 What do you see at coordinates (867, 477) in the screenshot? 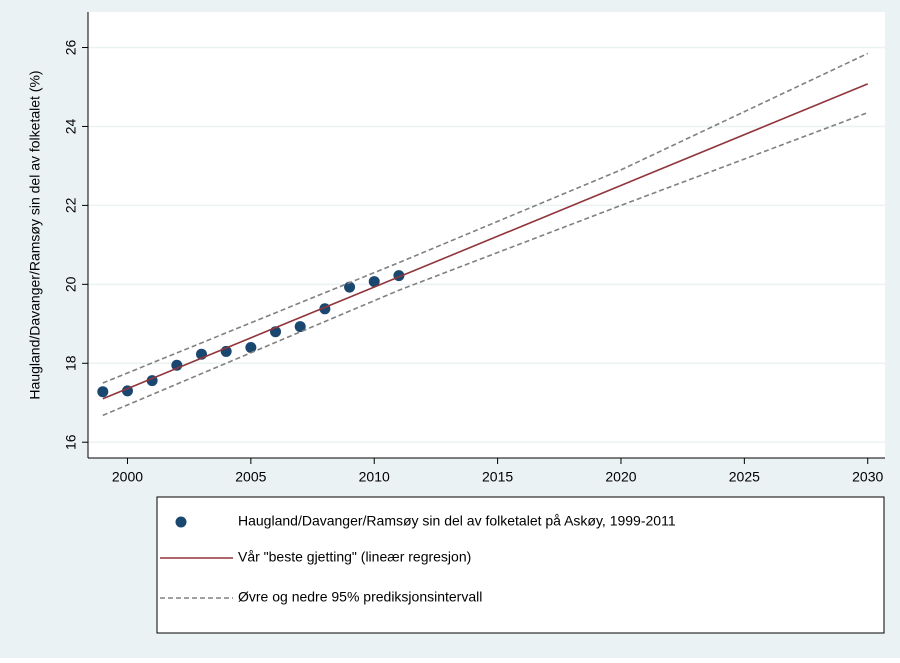
I see `x-tick-label: 2030` at bounding box center [867, 477].